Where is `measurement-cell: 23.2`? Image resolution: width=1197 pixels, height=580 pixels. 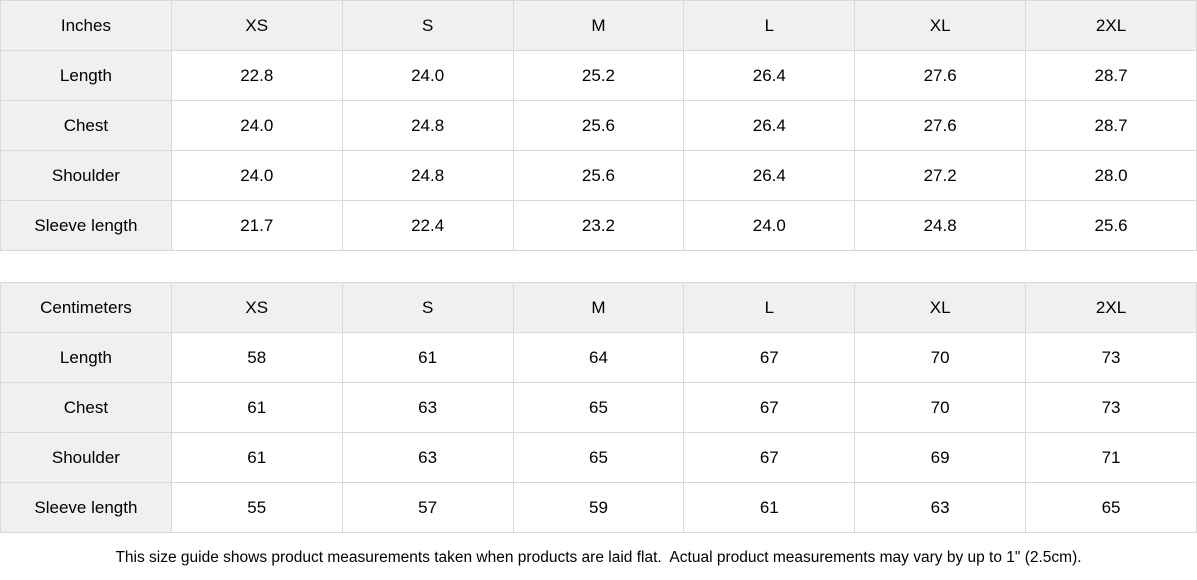
measurement-cell: 23.2 is located at coordinates (598, 225).